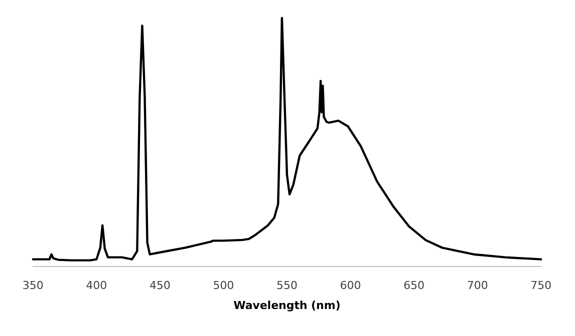  I want to click on x-tick-label: 500, so click(223, 285).